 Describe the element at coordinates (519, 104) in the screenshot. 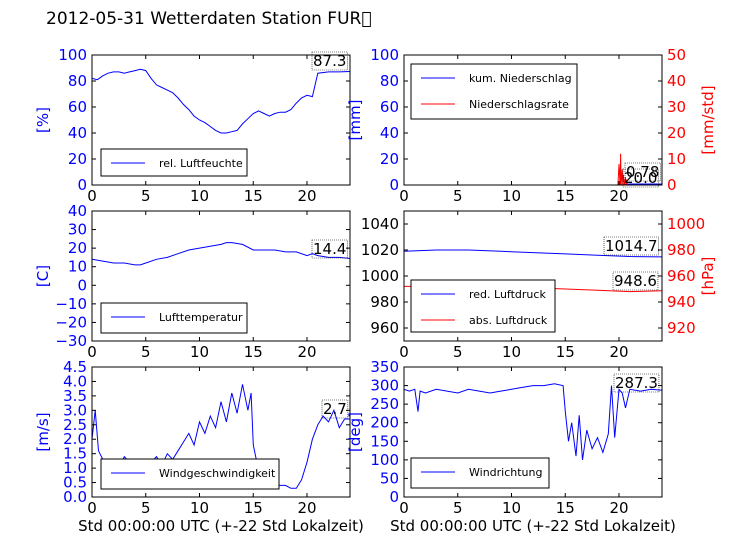

I see `legend-entry: Niederschlagsrate` at that location.